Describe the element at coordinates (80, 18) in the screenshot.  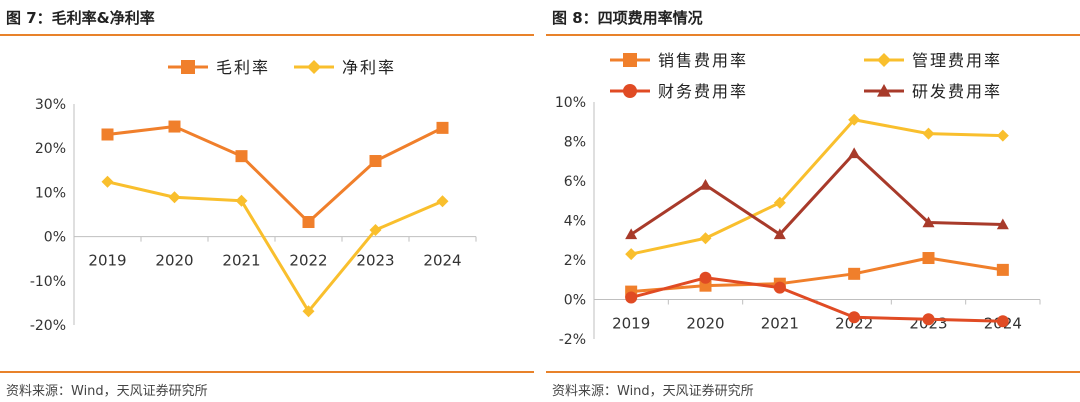
I see `chart-title: 图 7：毛利率&净利率` at that location.